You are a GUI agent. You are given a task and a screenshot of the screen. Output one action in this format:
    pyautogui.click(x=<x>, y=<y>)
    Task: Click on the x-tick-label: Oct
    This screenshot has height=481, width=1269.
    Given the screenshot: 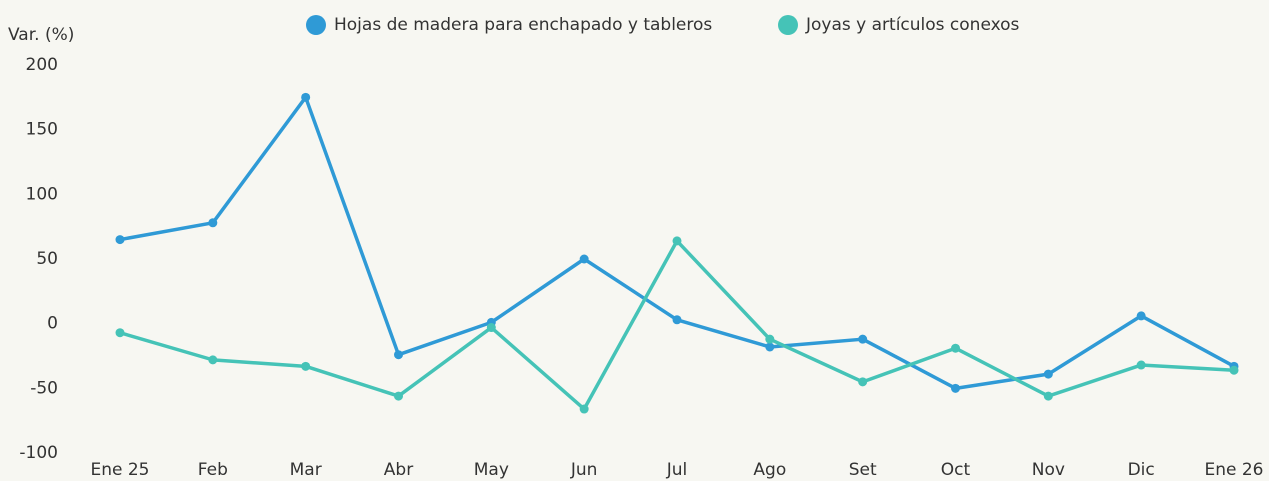 What is the action you would take?
    pyautogui.click(x=956, y=470)
    